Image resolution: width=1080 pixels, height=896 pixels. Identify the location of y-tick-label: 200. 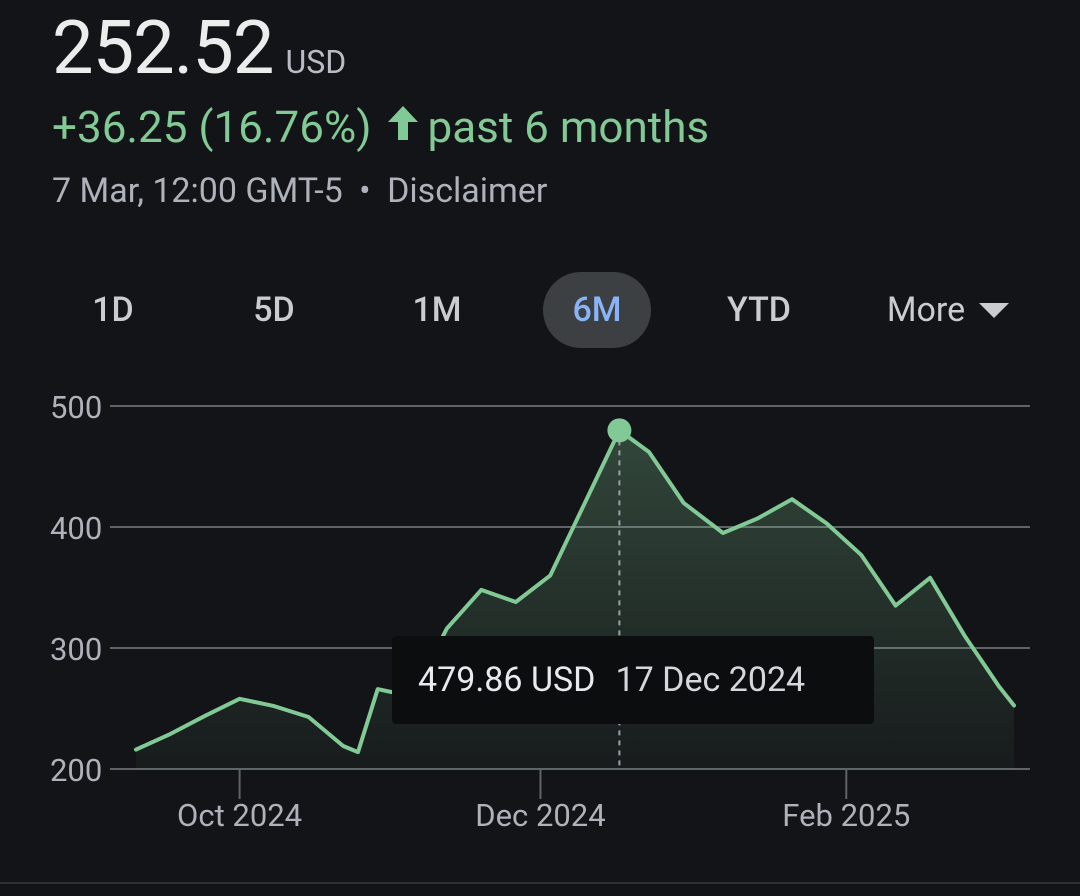
(76, 770).